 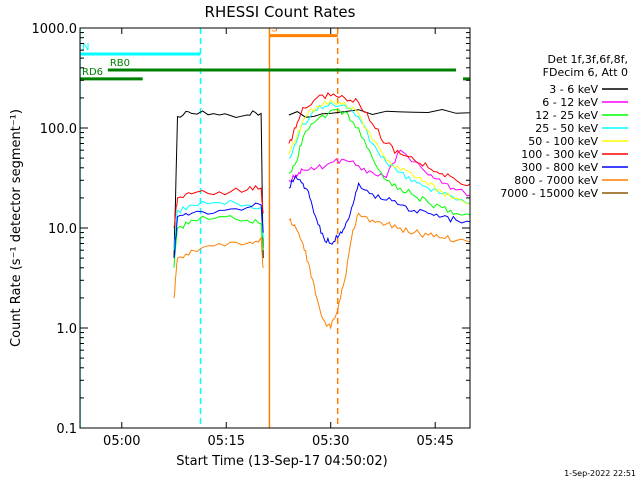 I want to click on y-tick-label: 100.0, so click(x=58, y=129).